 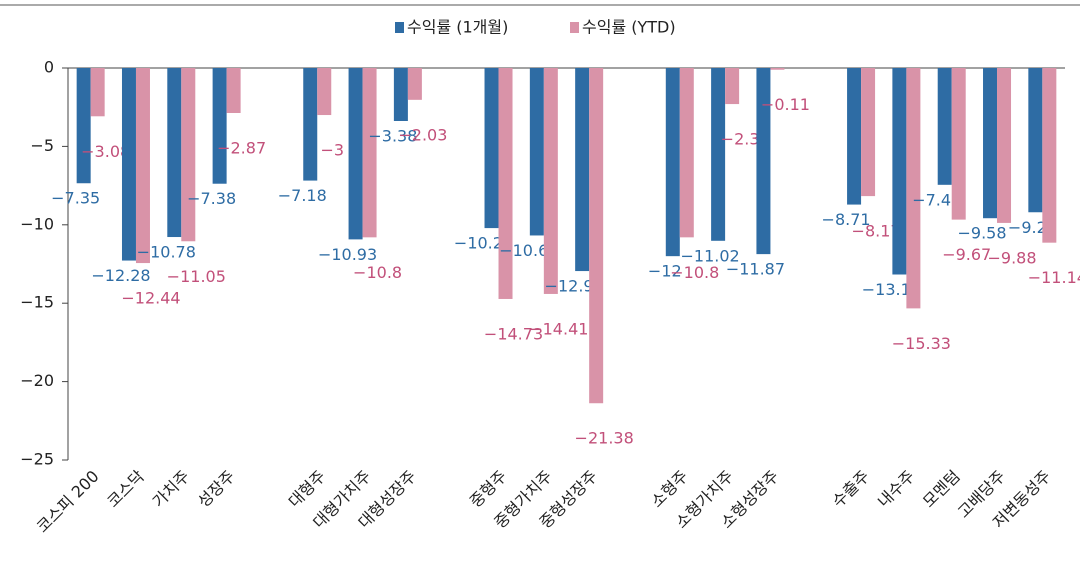 What do you see at coordinates (37, 223) in the screenshot?
I see `y-tick-label: −10` at bounding box center [37, 223].